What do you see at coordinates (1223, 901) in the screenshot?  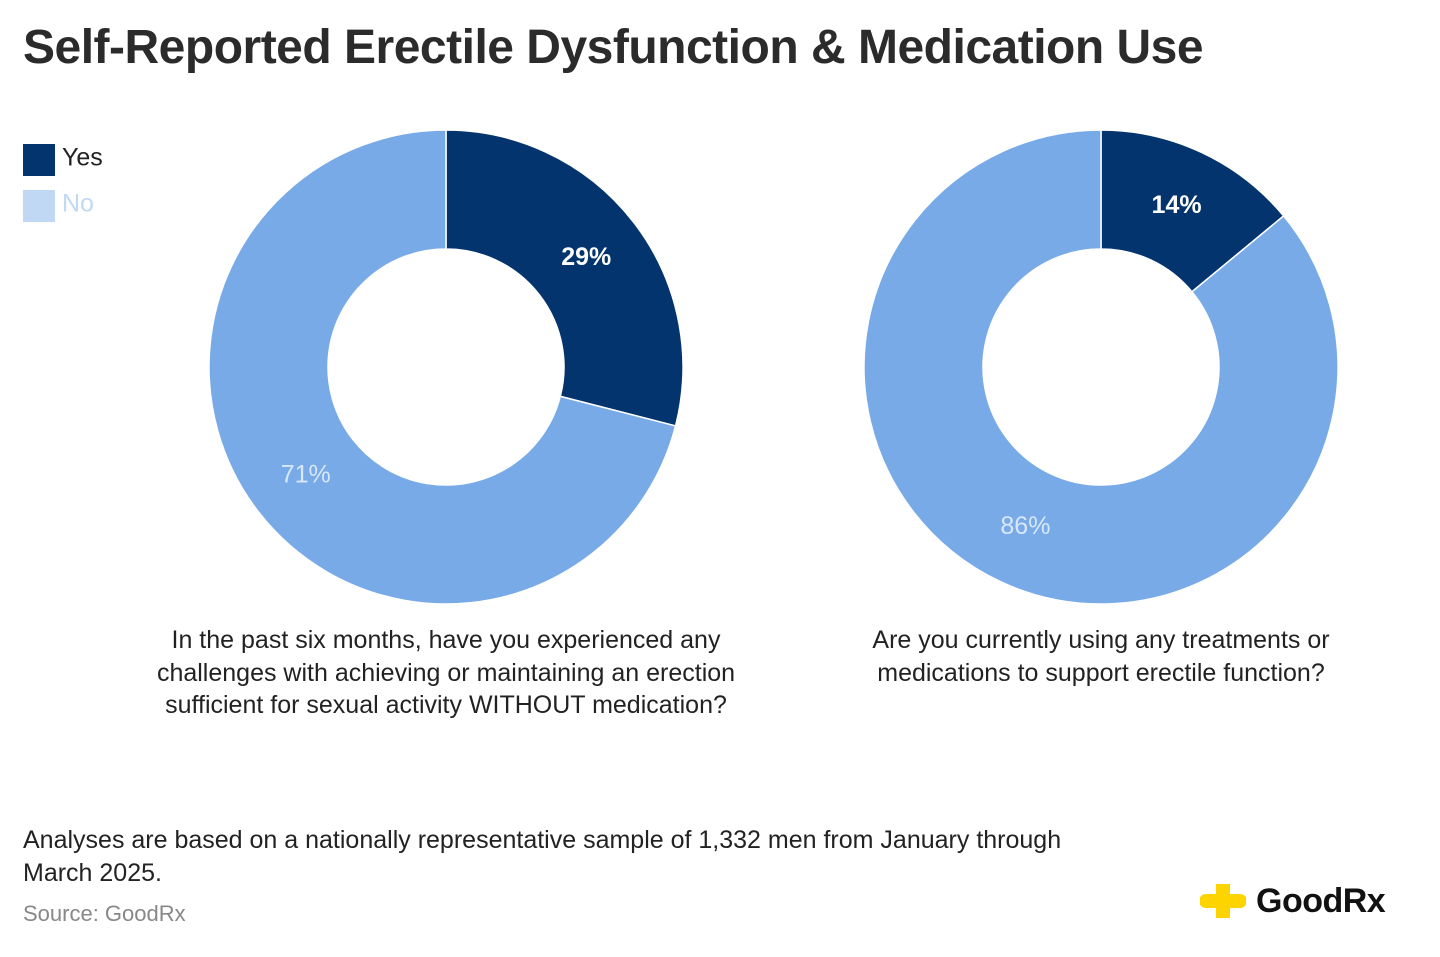 I see `logo-icon` at bounding box center [1223, 901].